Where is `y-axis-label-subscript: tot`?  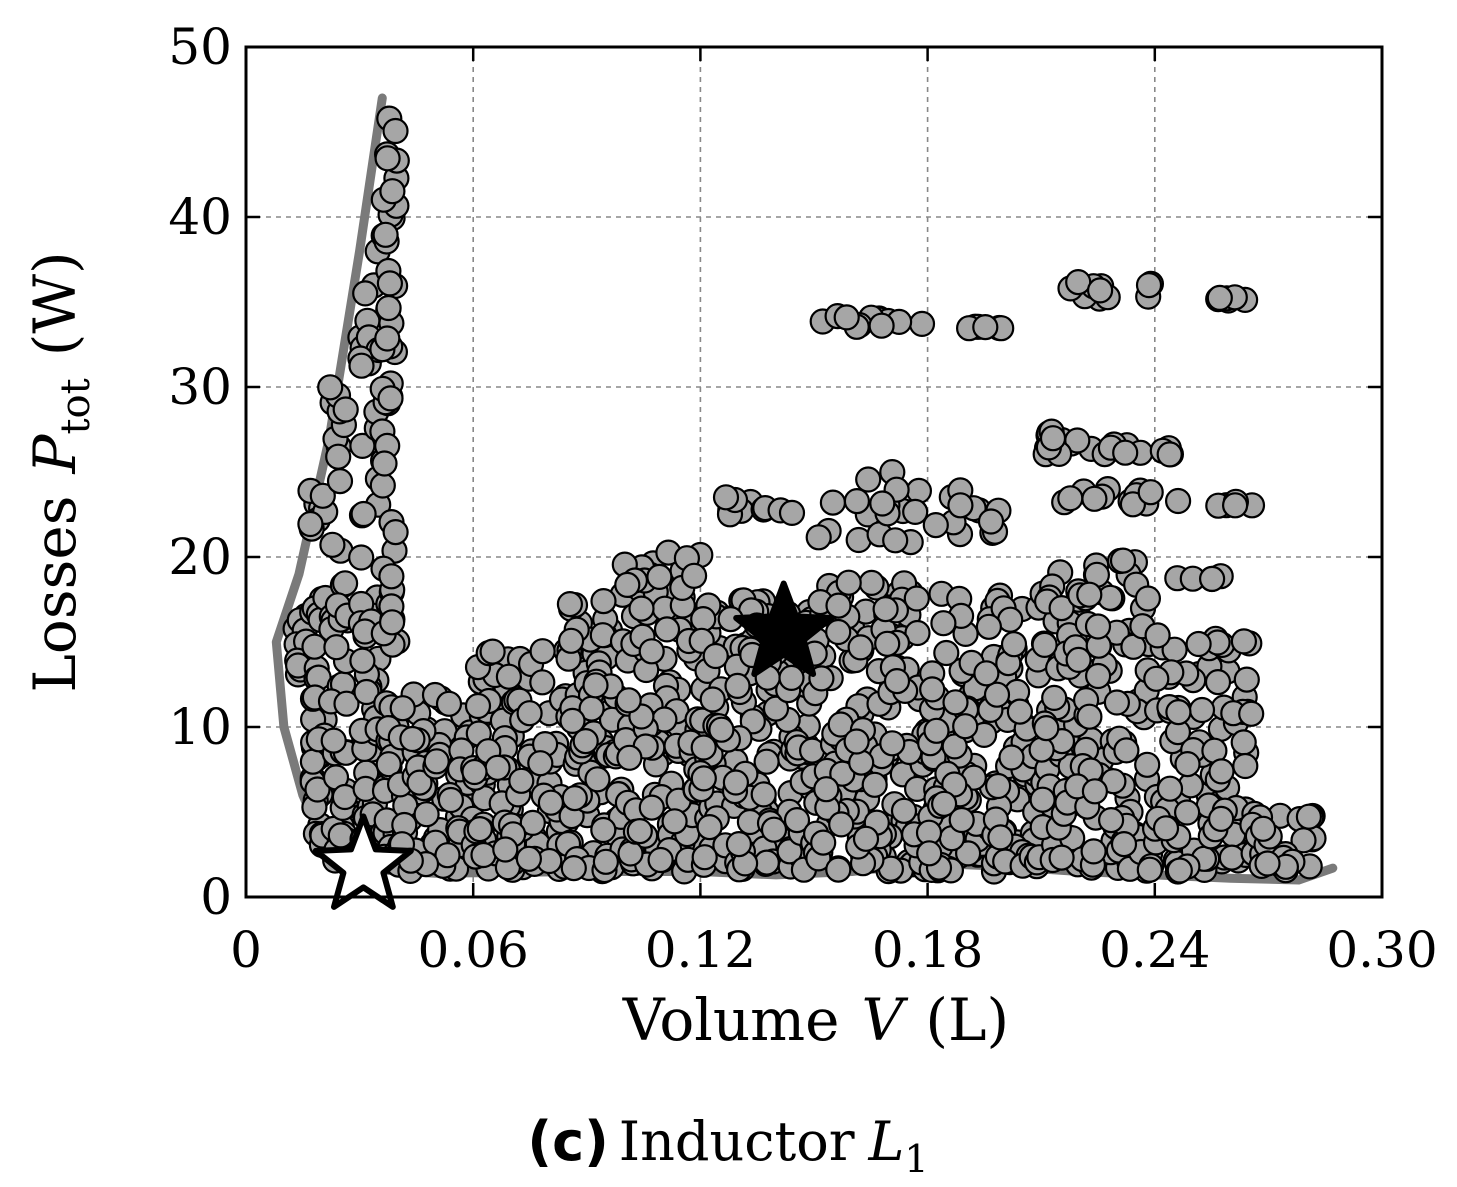 y-axis-label-subscript: tot is located at coordinates (76, 406).